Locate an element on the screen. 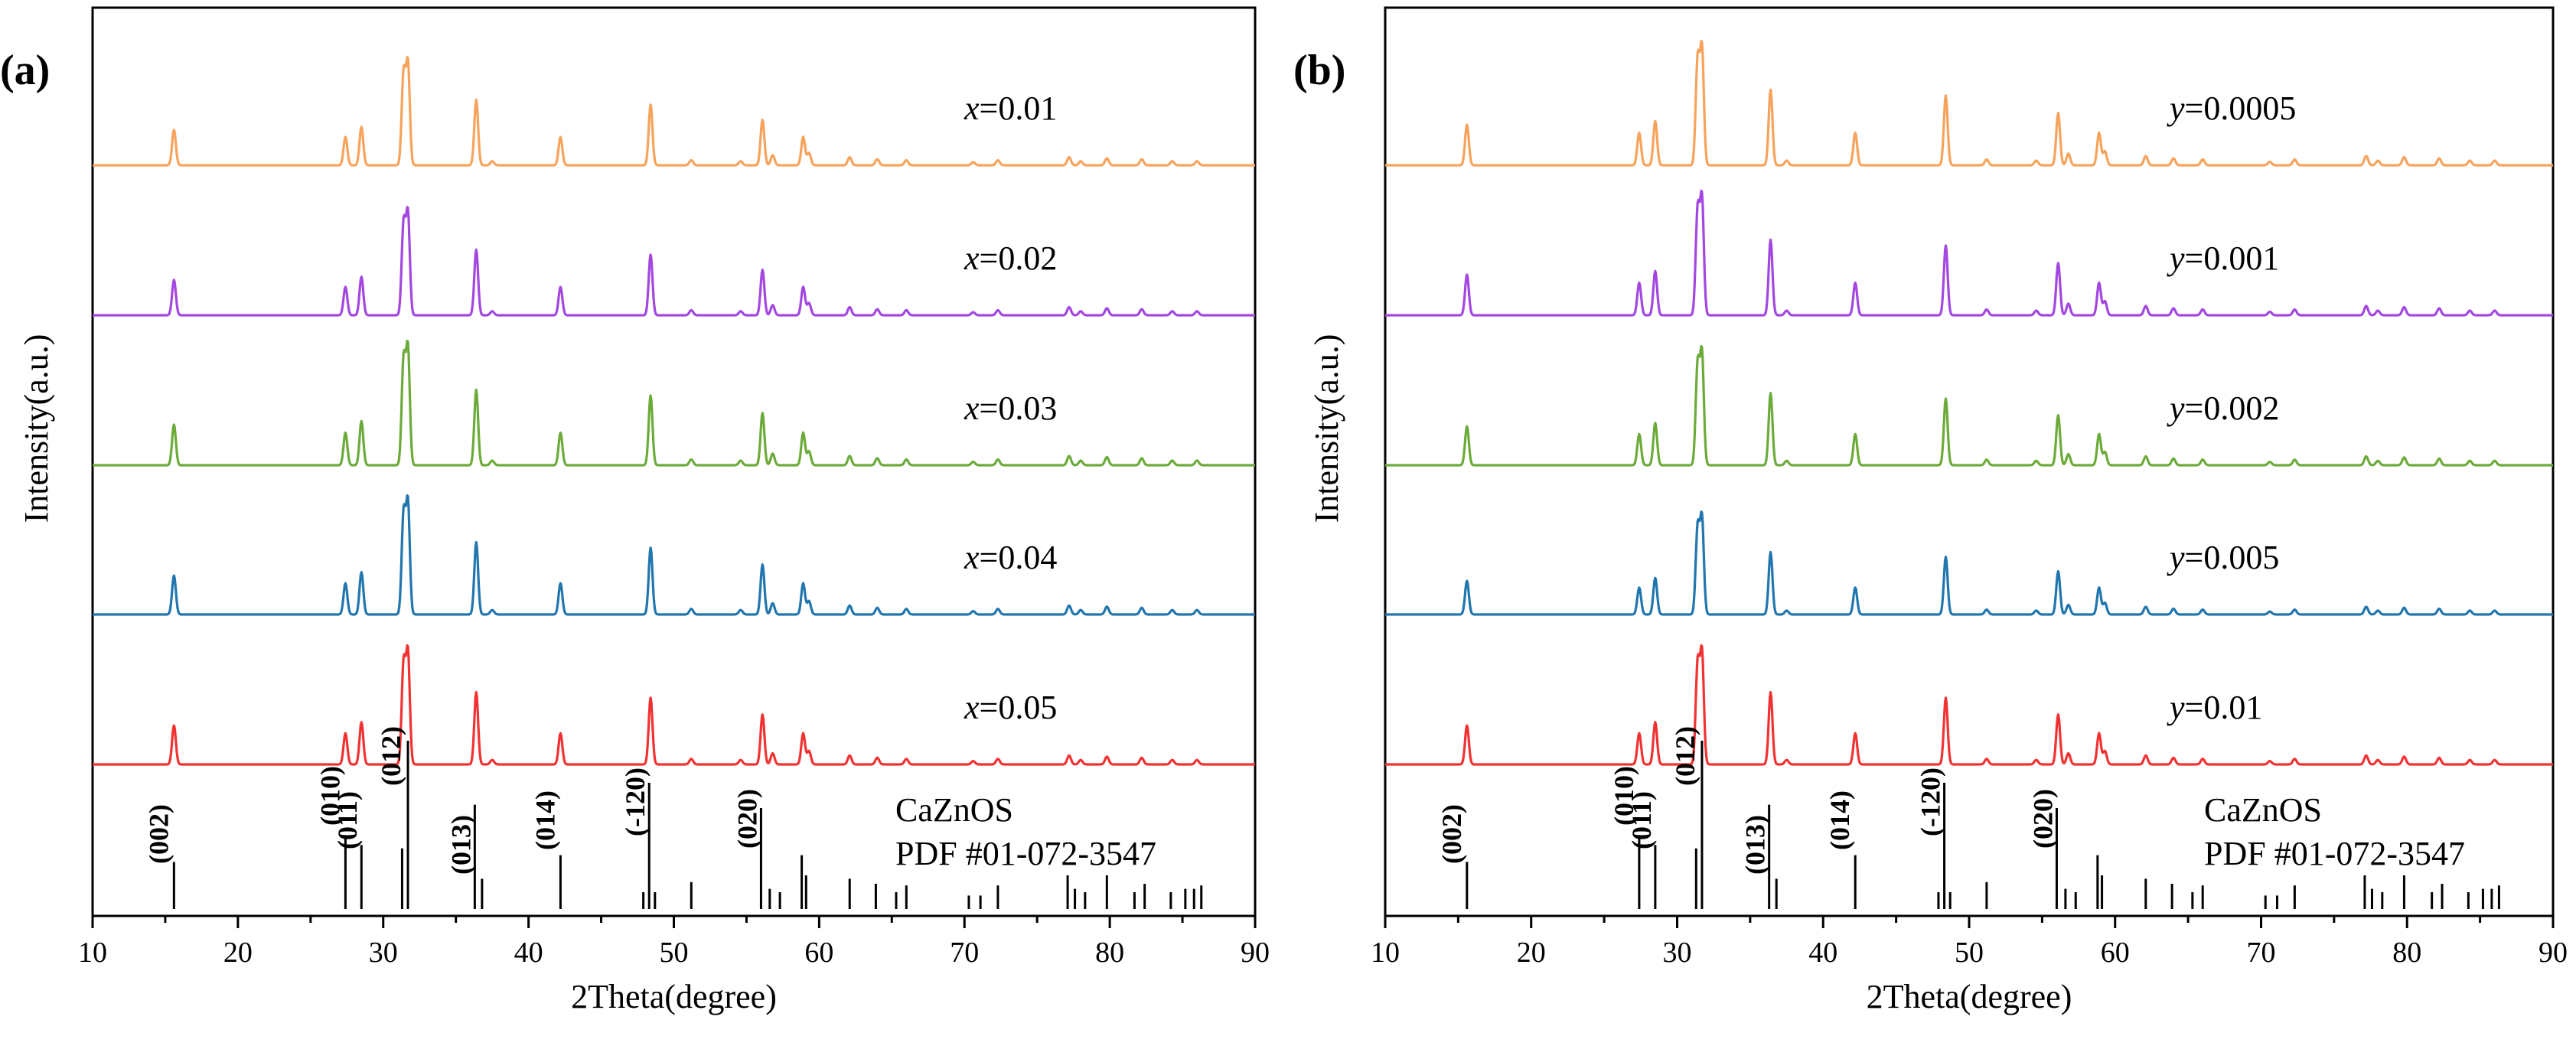 This screenshot has width=2576, height=1046. series-value: =0.04 is located at coordinates (1019, 557).